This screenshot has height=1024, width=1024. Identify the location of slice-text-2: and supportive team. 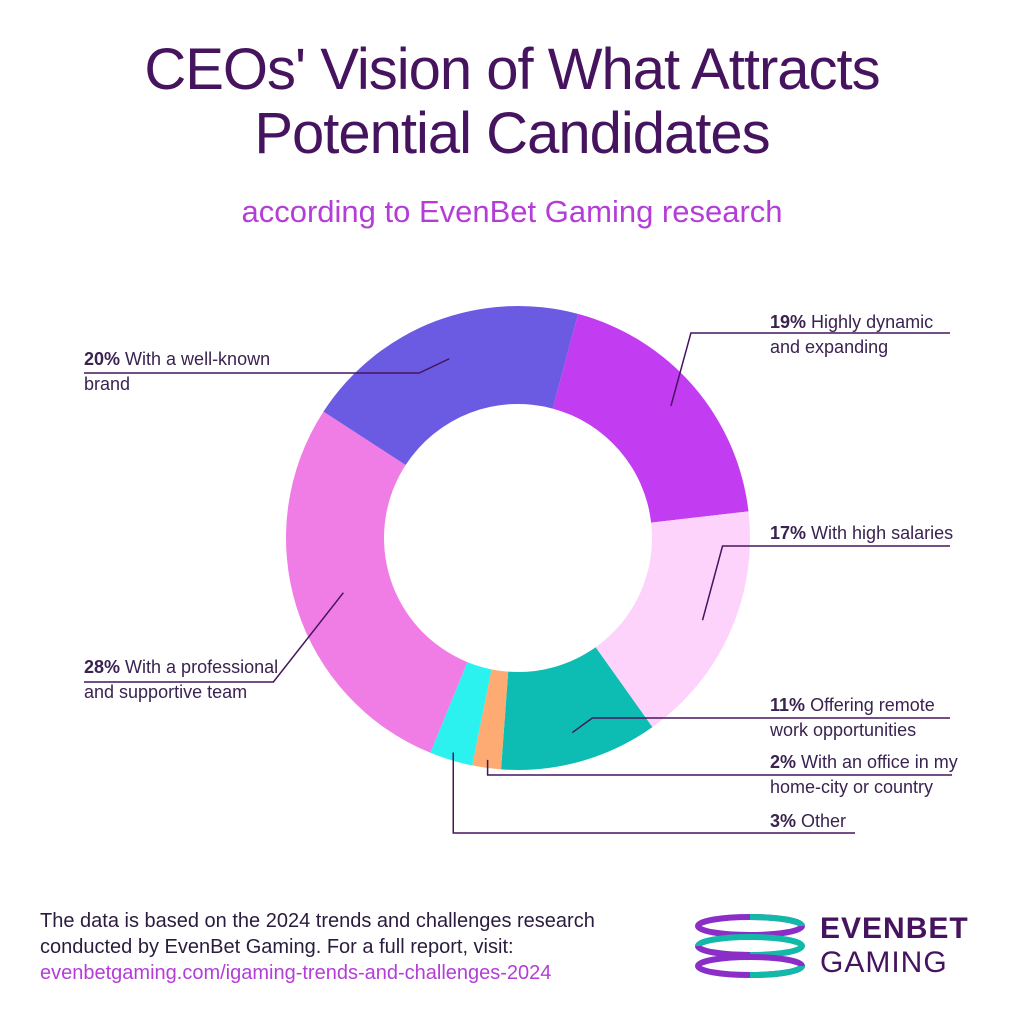
(166, 692).